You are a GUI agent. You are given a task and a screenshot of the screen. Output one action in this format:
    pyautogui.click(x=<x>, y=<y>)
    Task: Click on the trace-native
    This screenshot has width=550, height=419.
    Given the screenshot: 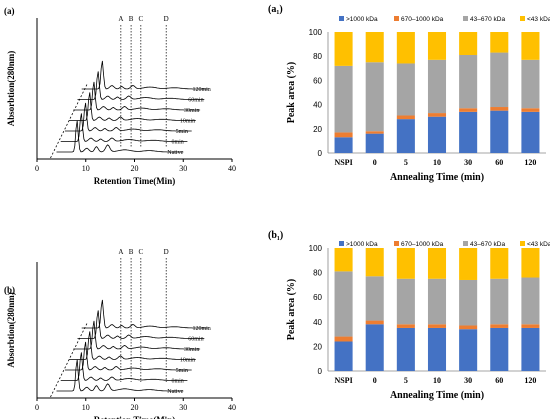 What is the action you would take?
    pyautogui.click(x=120, y=375)
    